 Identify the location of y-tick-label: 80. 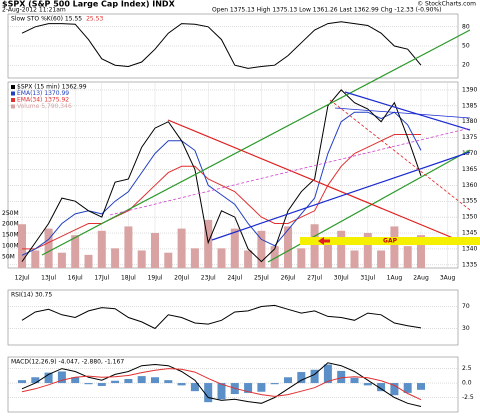
(466, 26).